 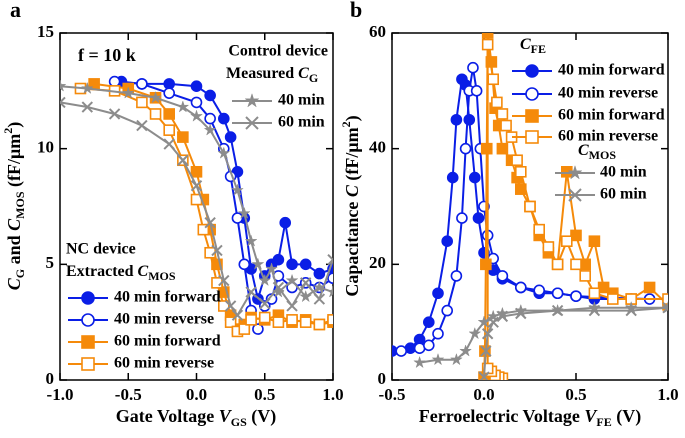 What do you see at coordinates (351, 205) in the screenshot?
I see `y-axis-label: Capacitance C (fF/μm2)` at bounding box center [351, 205].